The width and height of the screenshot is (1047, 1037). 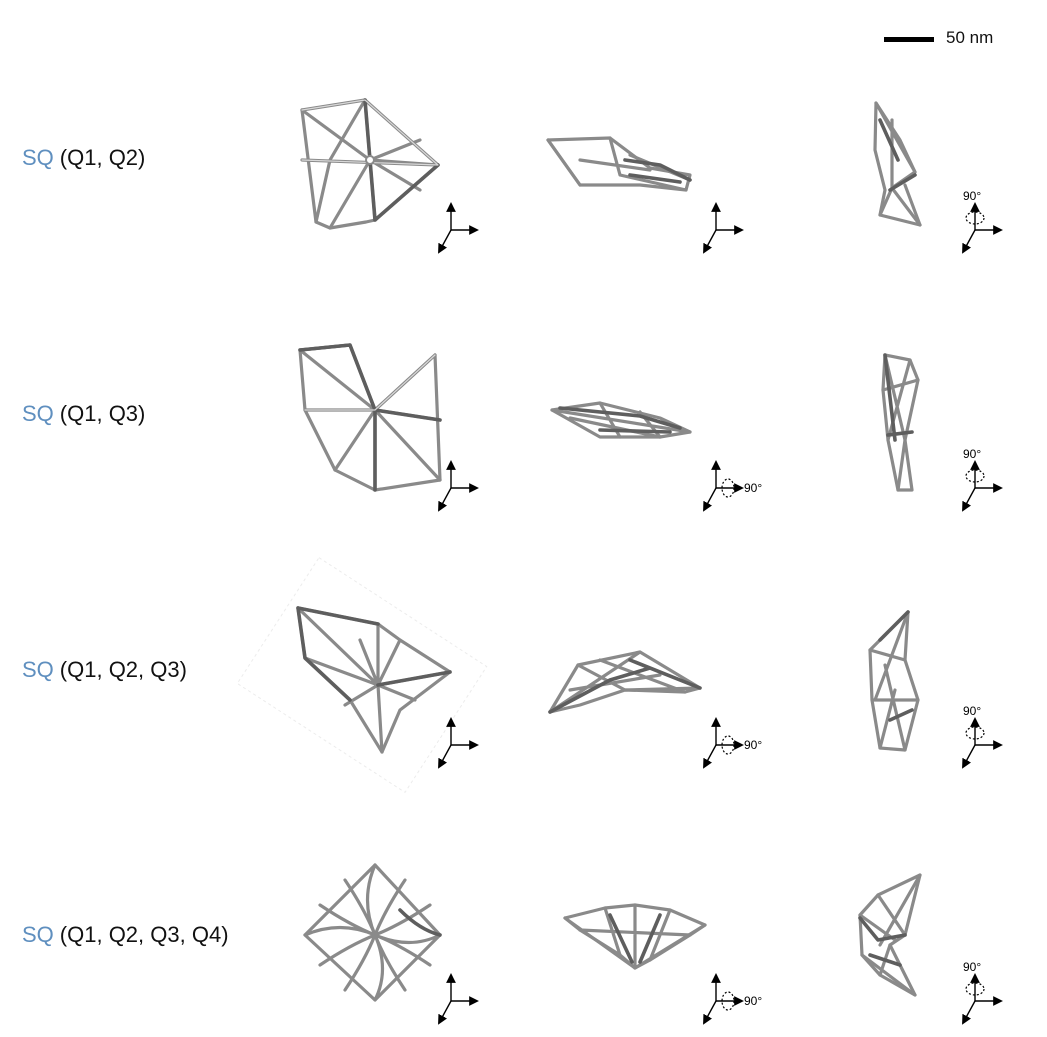 I want to click on row-label-suffix: (Q1, Q2), so click(x=102, y=157).